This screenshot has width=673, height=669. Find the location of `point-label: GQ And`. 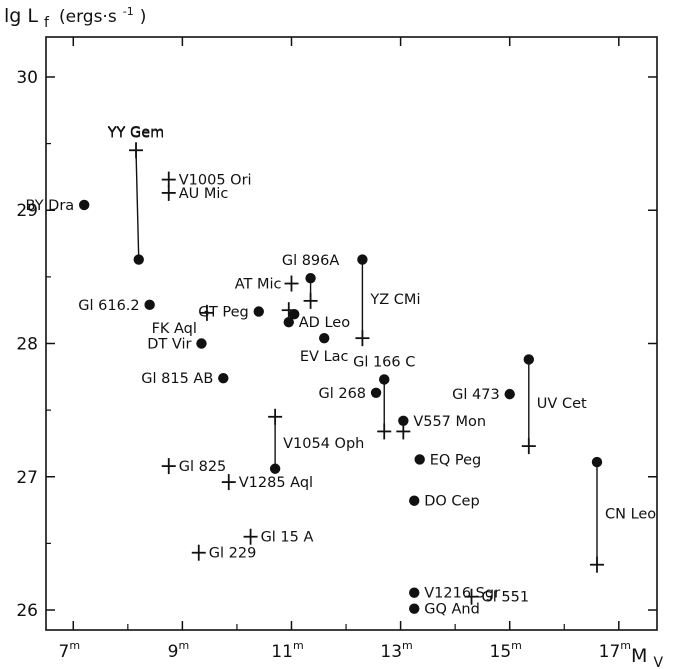

point-label: GQ And is located at coordinates (452, 610).